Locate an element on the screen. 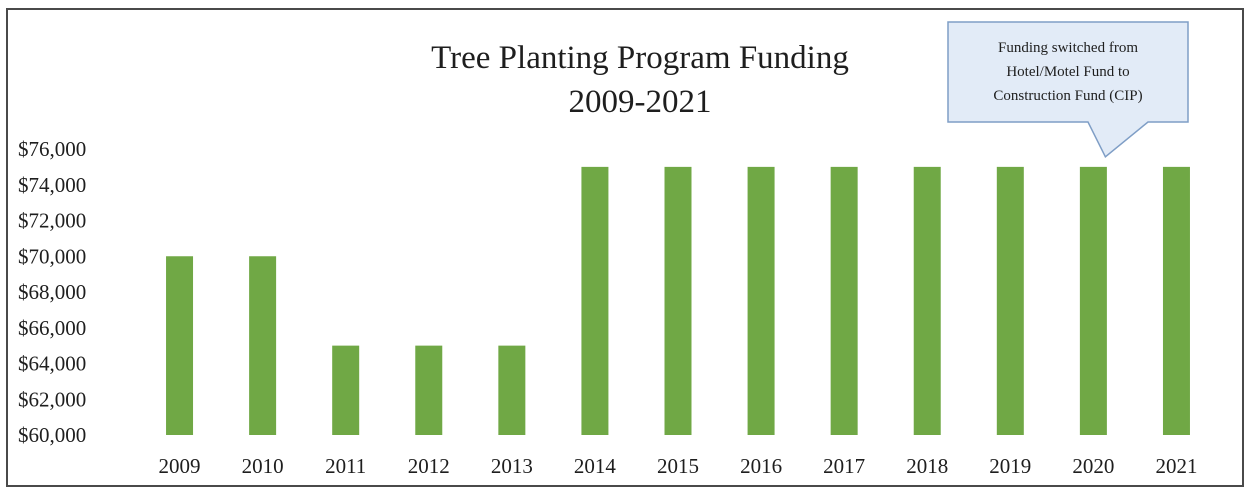 Image resolution: width=1252 pixels, height=493 pixels. y-tick-label: $60,000 is located at coordinates (52, 435).